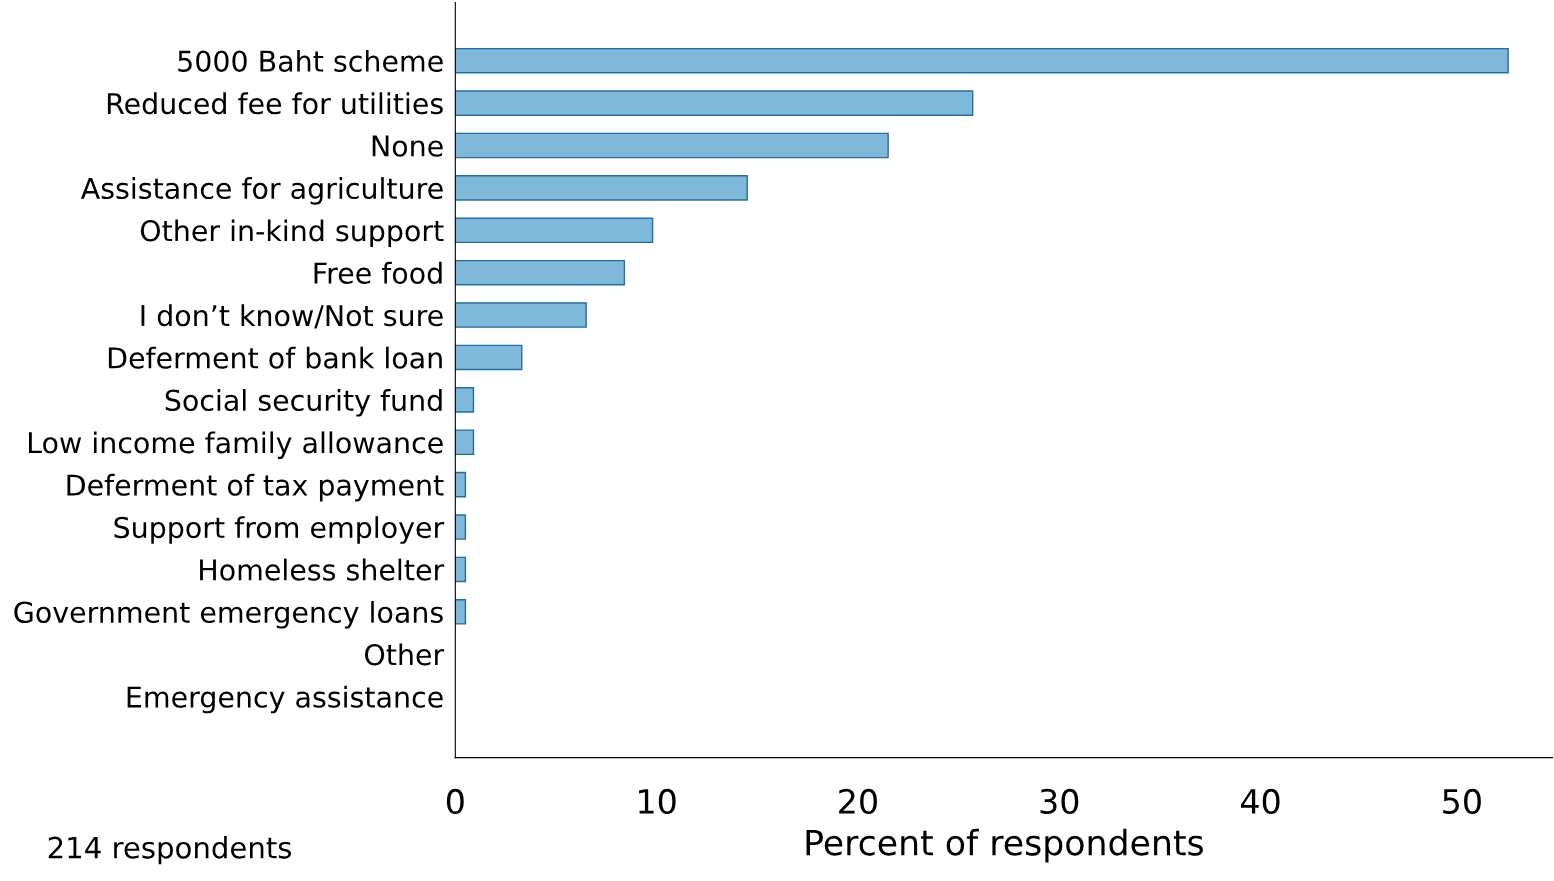 The image size is (1554, 881). What do you see at coordinates (858, 801) in the screenshot?
I see `x-tick-label: 20` at bounding box center [858, 801].